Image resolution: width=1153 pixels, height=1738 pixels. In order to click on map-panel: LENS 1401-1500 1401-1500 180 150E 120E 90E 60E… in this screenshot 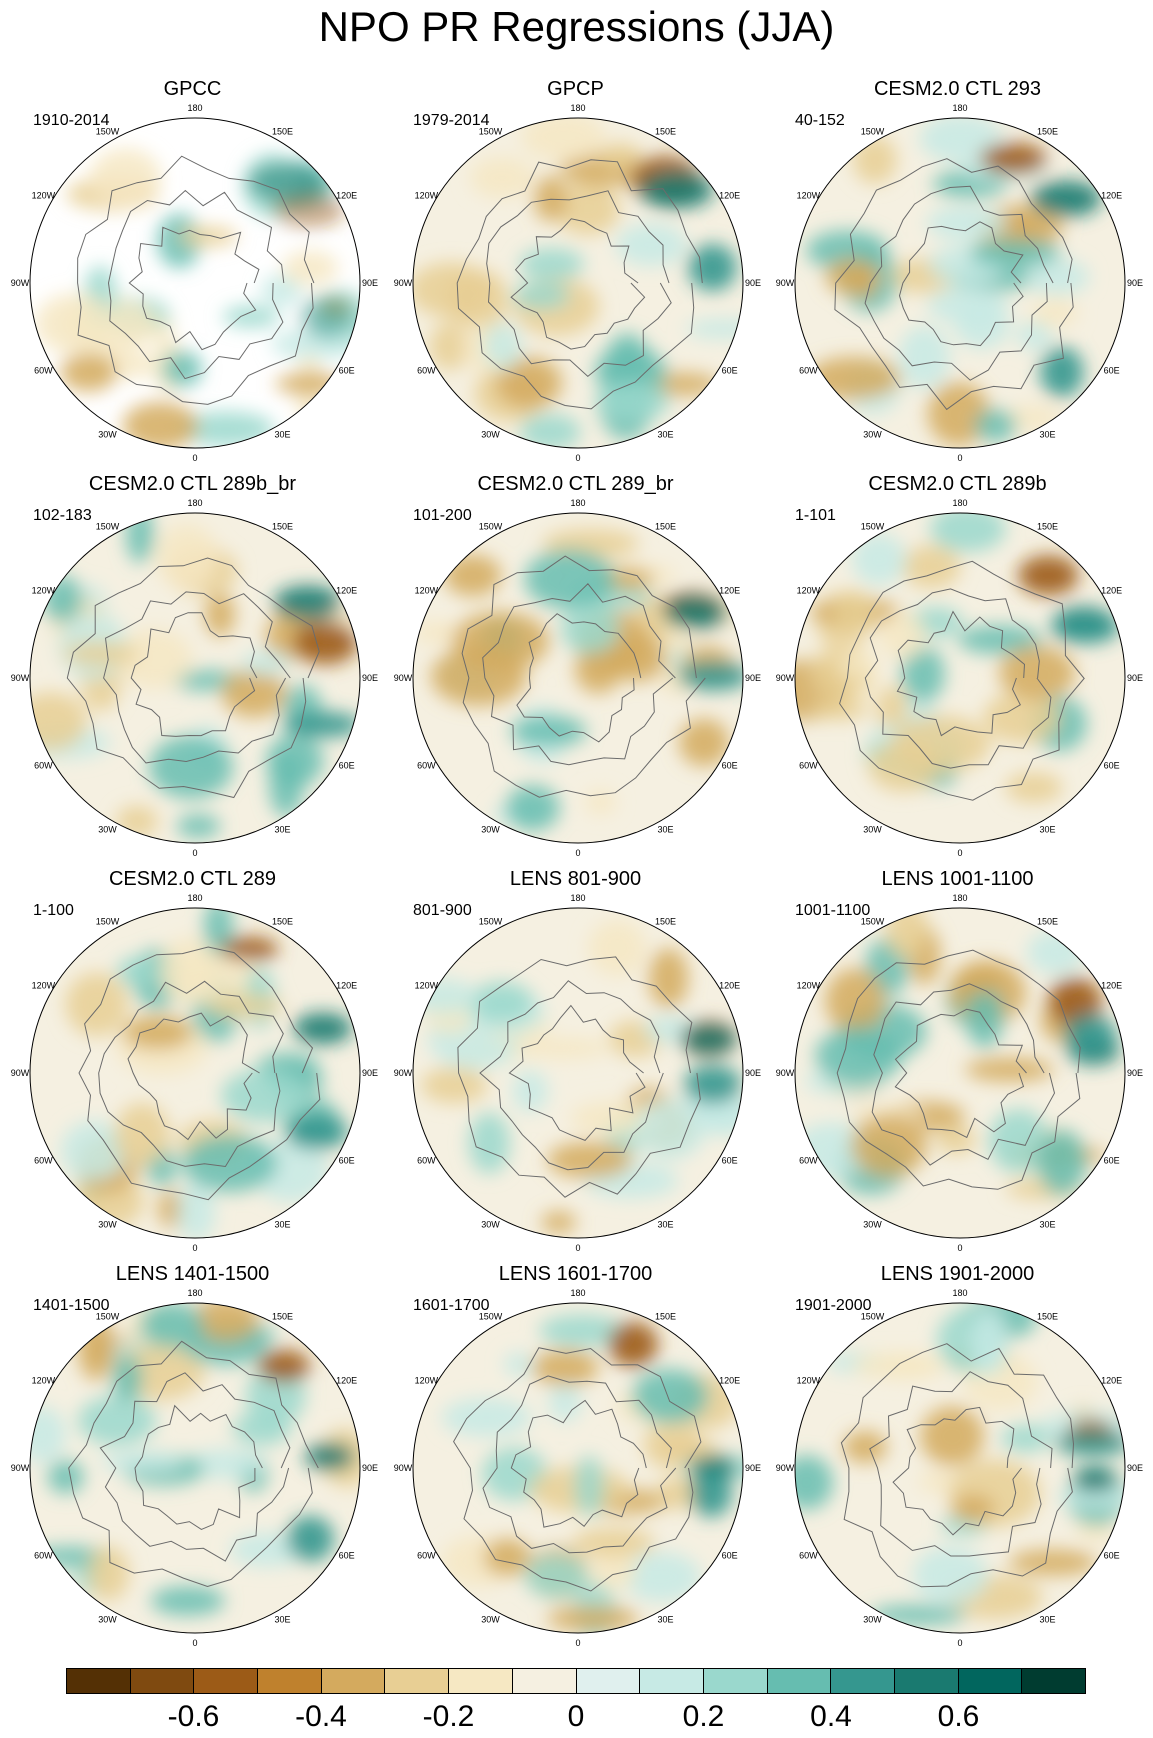, I will do `click(192, 1416)`.